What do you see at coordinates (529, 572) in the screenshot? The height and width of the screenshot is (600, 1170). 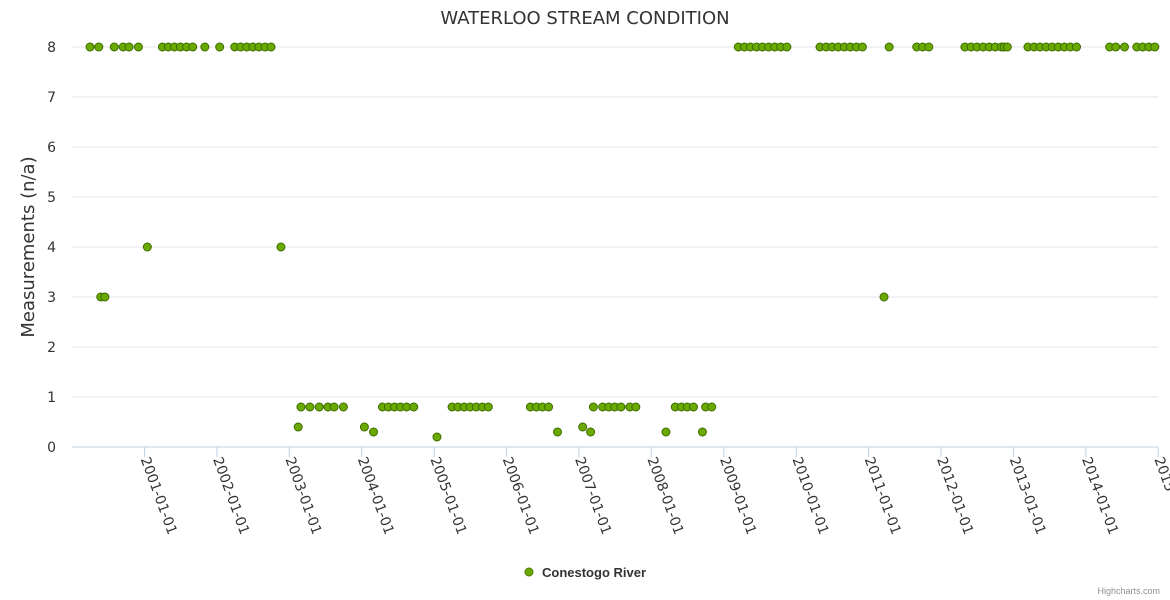 I see `legend-marker` at bounding box center [529, 572].